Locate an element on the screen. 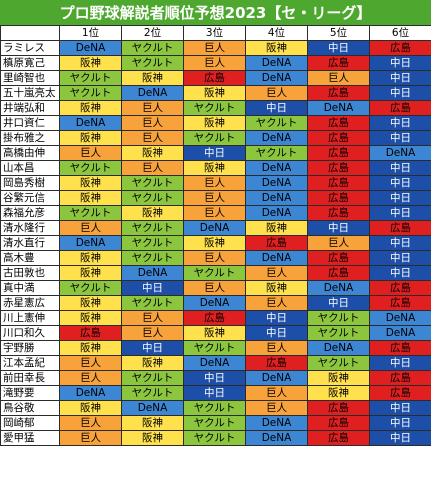 This screenshot has width=431, height=480. rank-cell-6: DeNA is located at coordinates (400, 333).